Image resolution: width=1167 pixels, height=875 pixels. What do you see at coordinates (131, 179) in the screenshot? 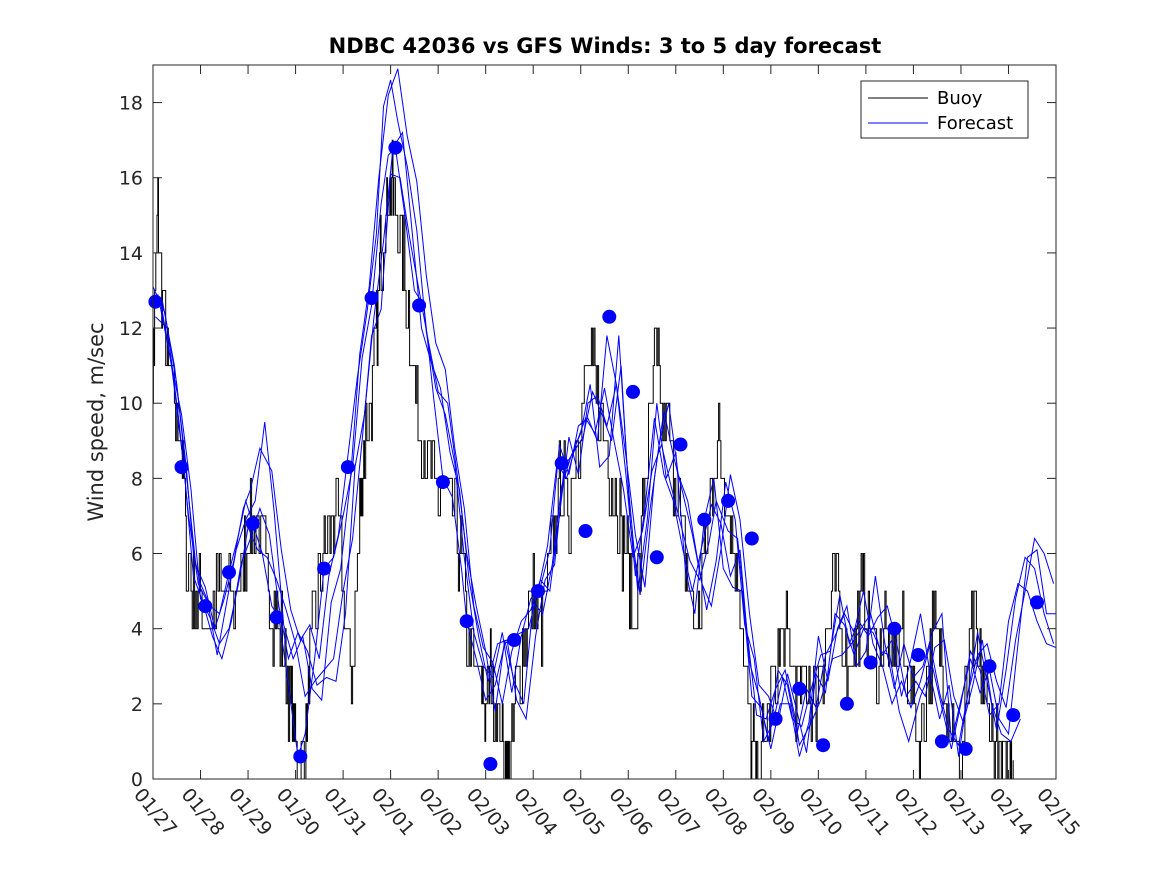
I see `y-tick-label: 16` at bounding box center [131, 179].